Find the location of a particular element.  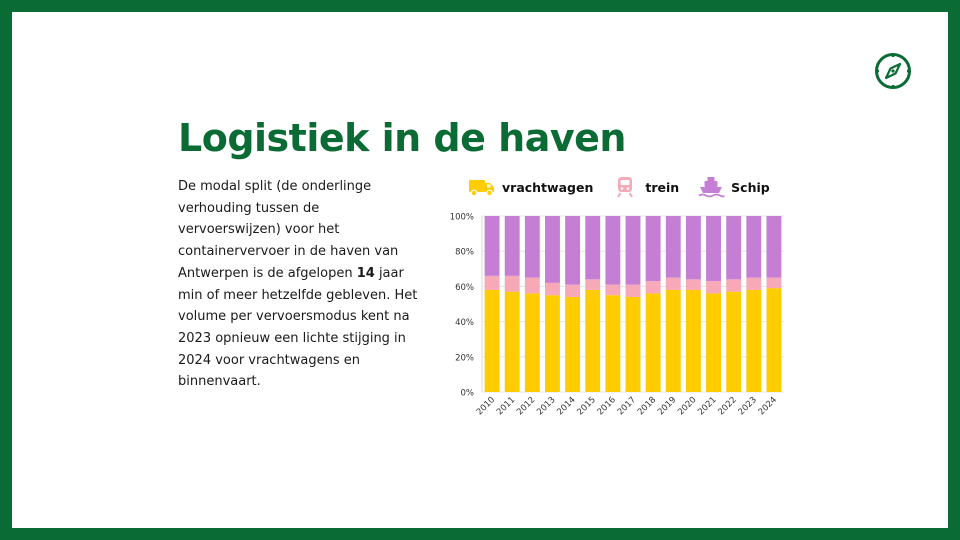

legend-item-trein: trein is located at coordinates (645, 187).